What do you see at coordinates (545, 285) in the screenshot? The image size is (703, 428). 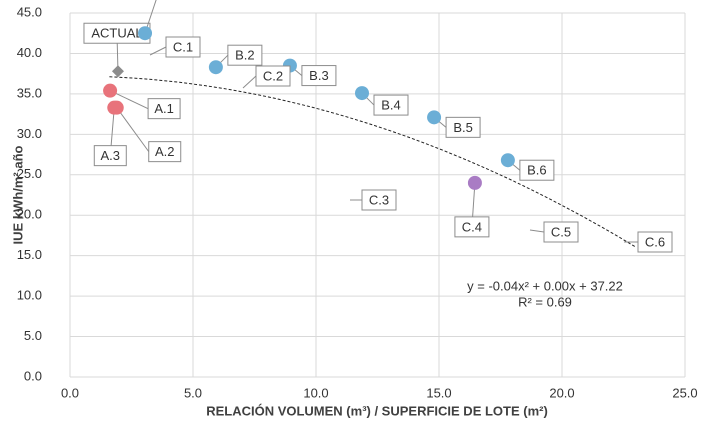 I see `trend-equation: y = -0.04x² + 0.00x + 37.22` at bounding box center [545, 285].